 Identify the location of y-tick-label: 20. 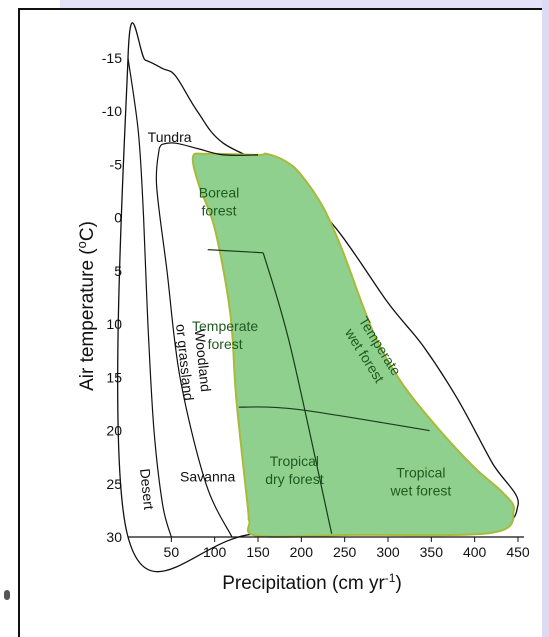
(114, 431).